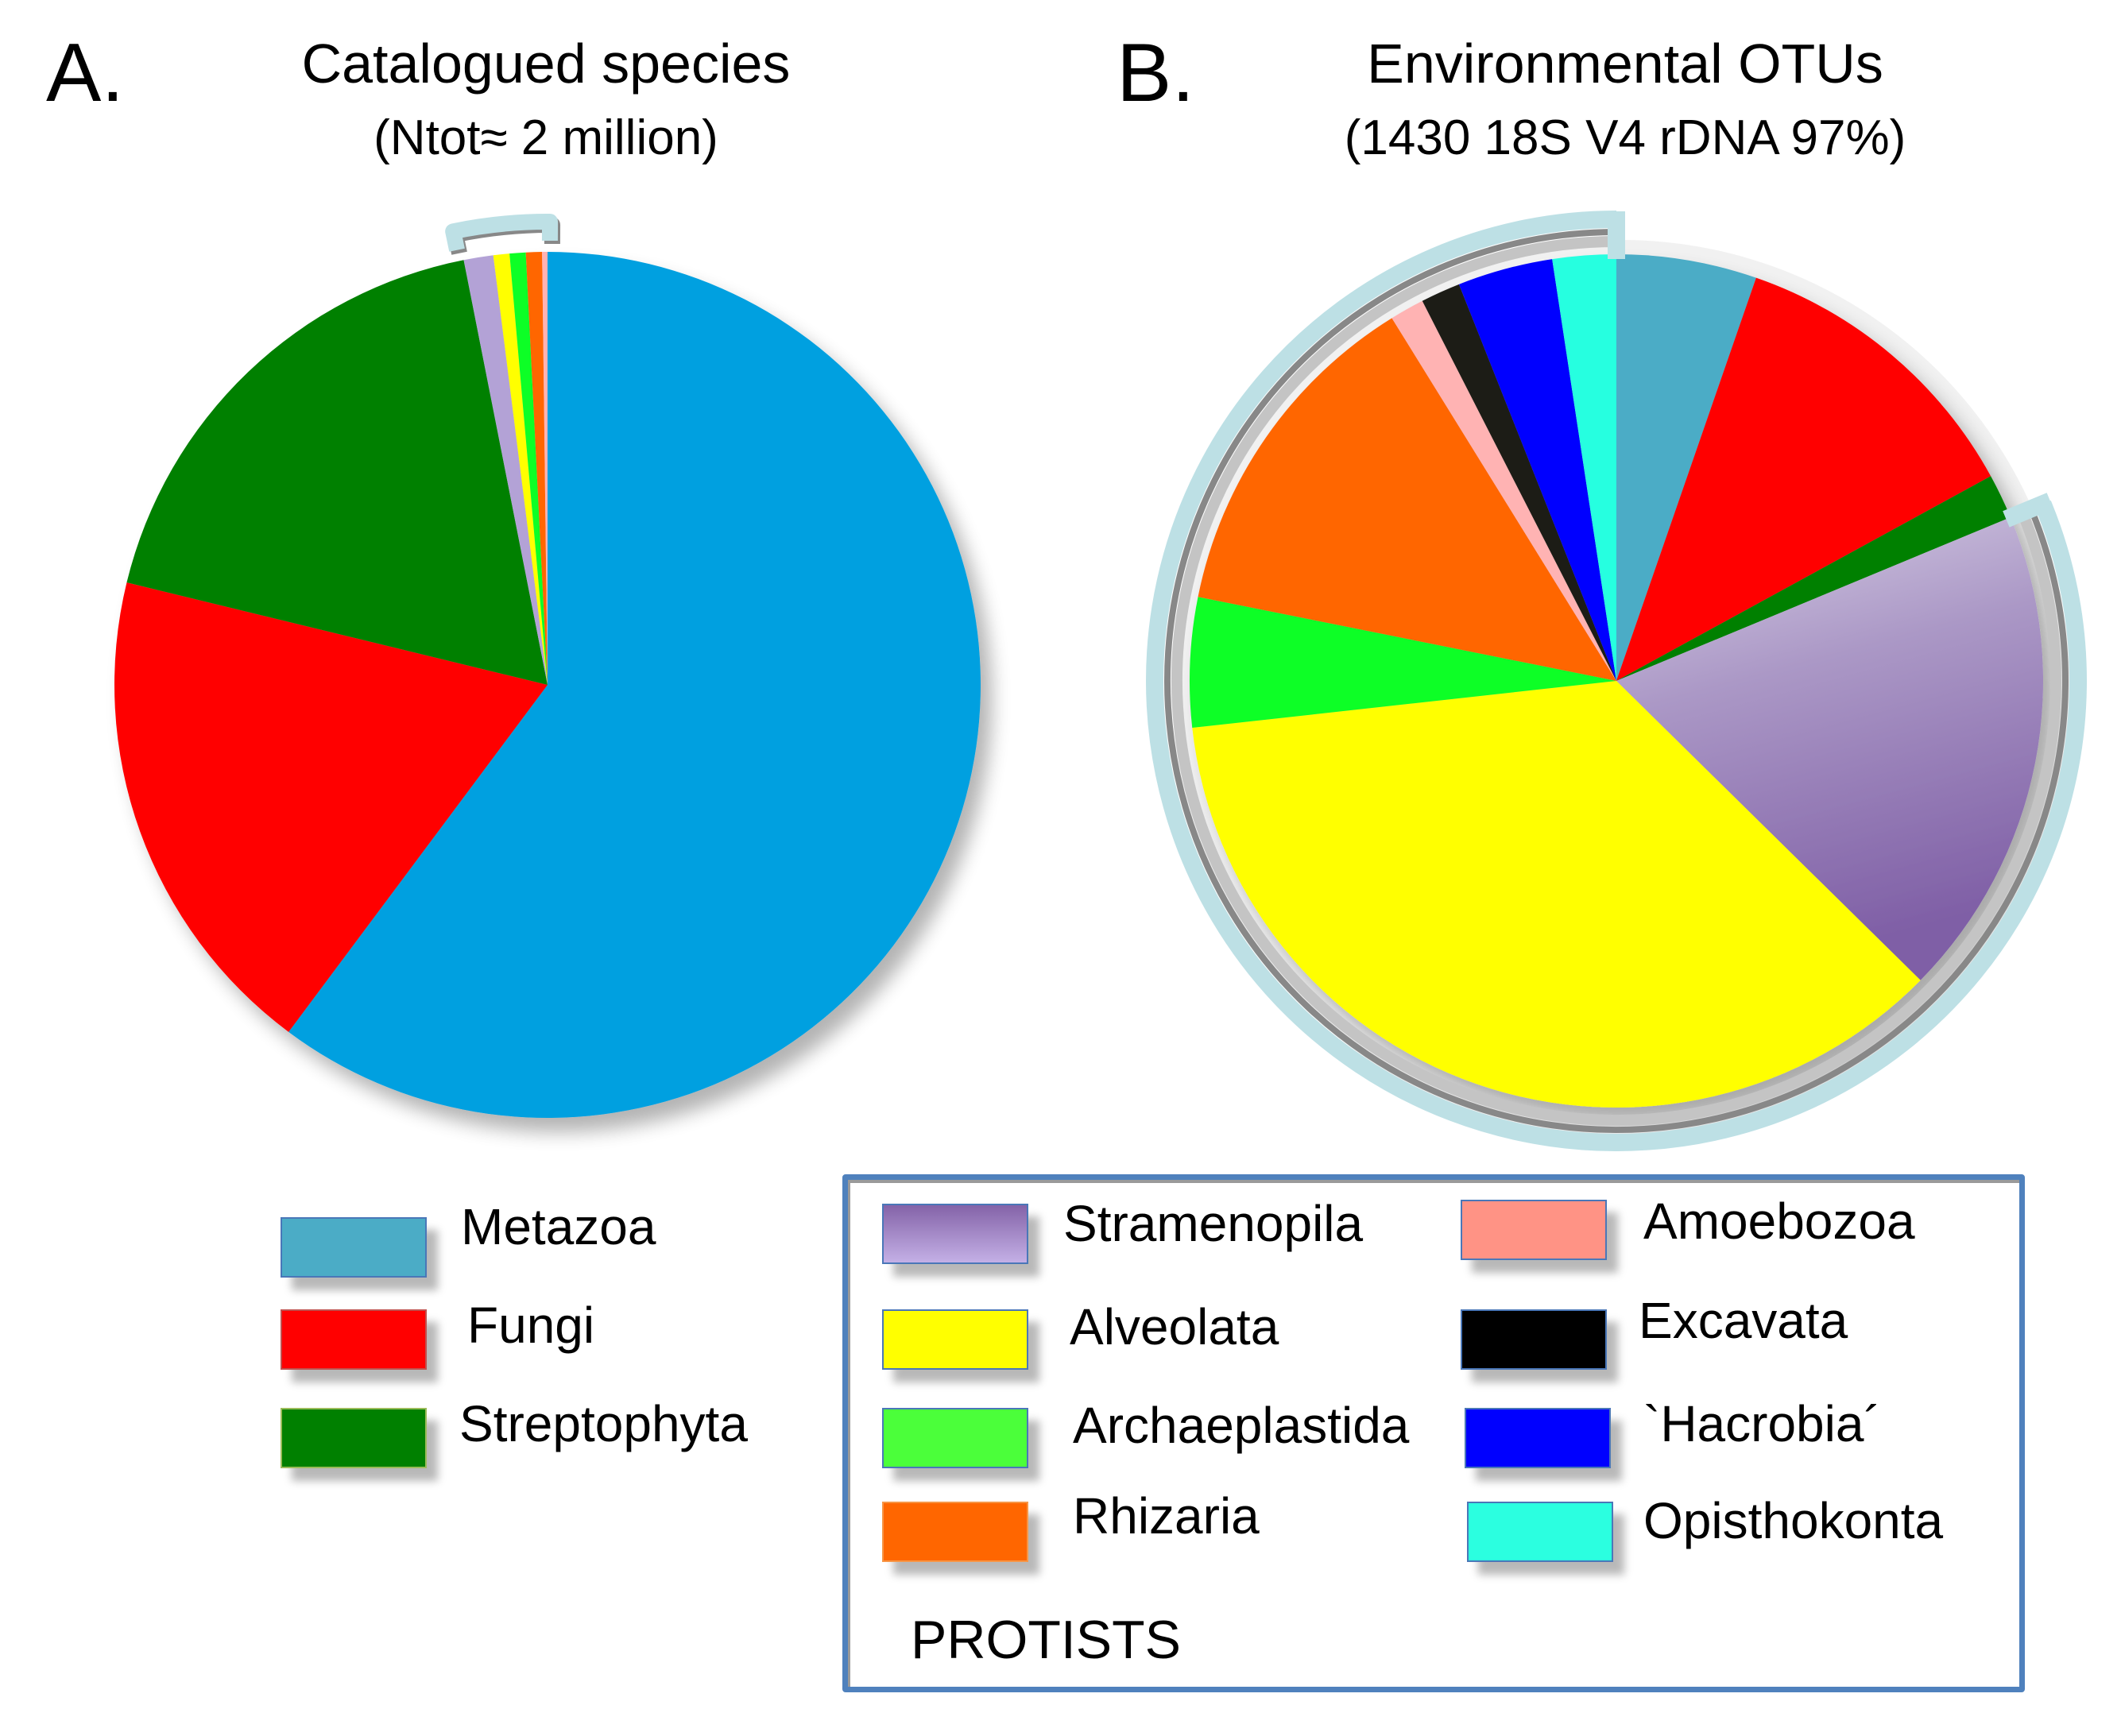 This screenshot has width=2121, height=1736. What do you see at coordinates (1156, 73) in the screenshot?
I see `panel-b-letter: B.` at bounding box center [1156, 73].